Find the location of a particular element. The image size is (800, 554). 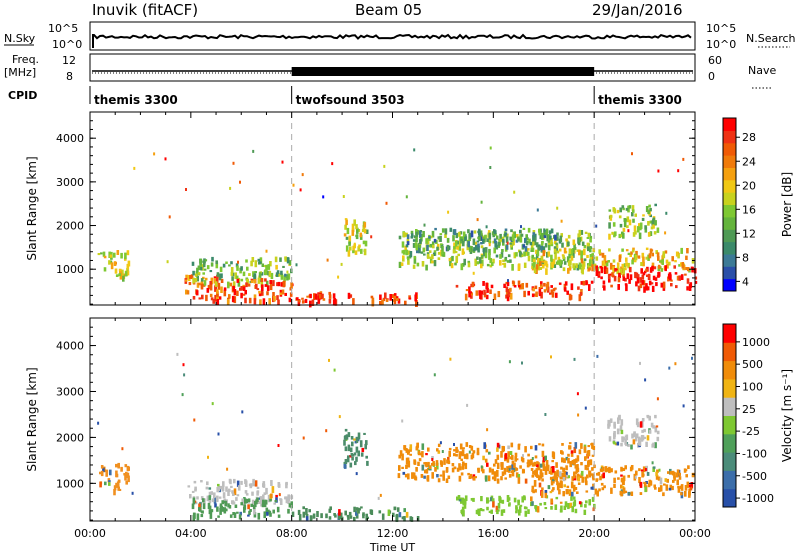

scatter-region is located at coordinates (114, 266).